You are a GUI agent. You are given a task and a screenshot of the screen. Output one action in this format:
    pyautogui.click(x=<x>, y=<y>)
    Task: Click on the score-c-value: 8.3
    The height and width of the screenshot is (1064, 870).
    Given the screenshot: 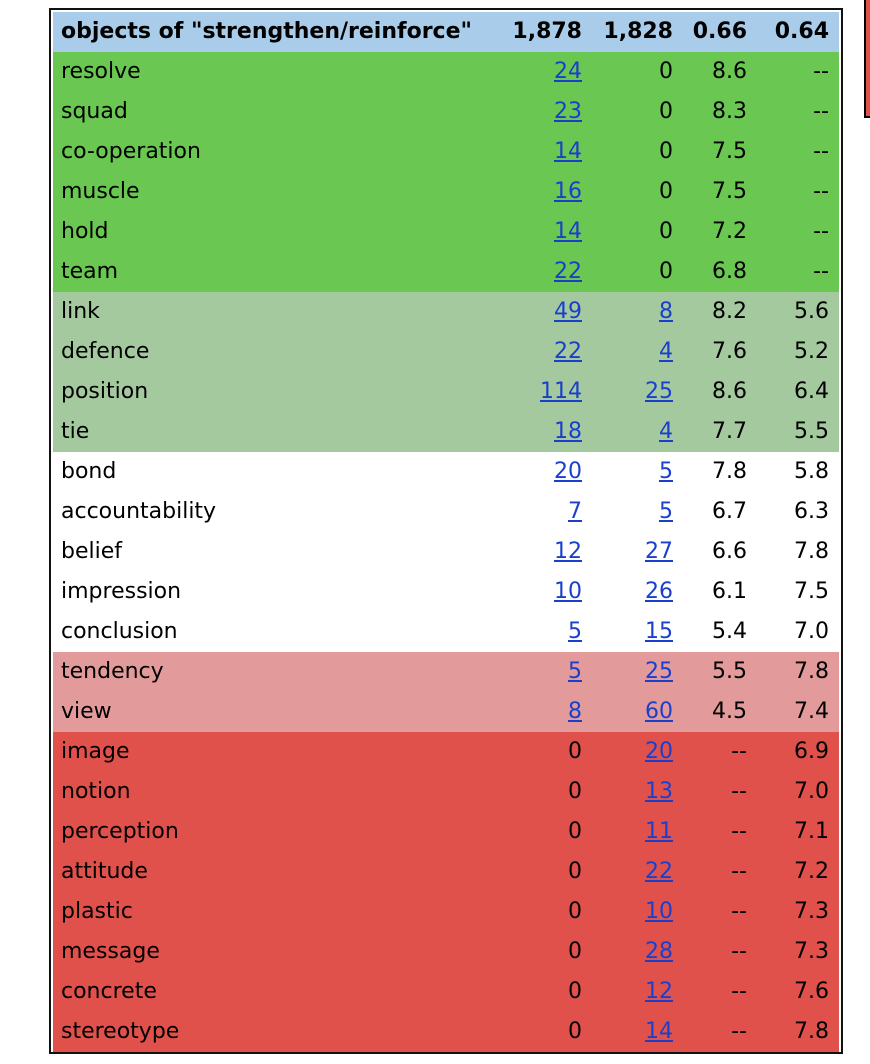 What is the action you would take?
    pyautogui.click(x=729, y=111)
    